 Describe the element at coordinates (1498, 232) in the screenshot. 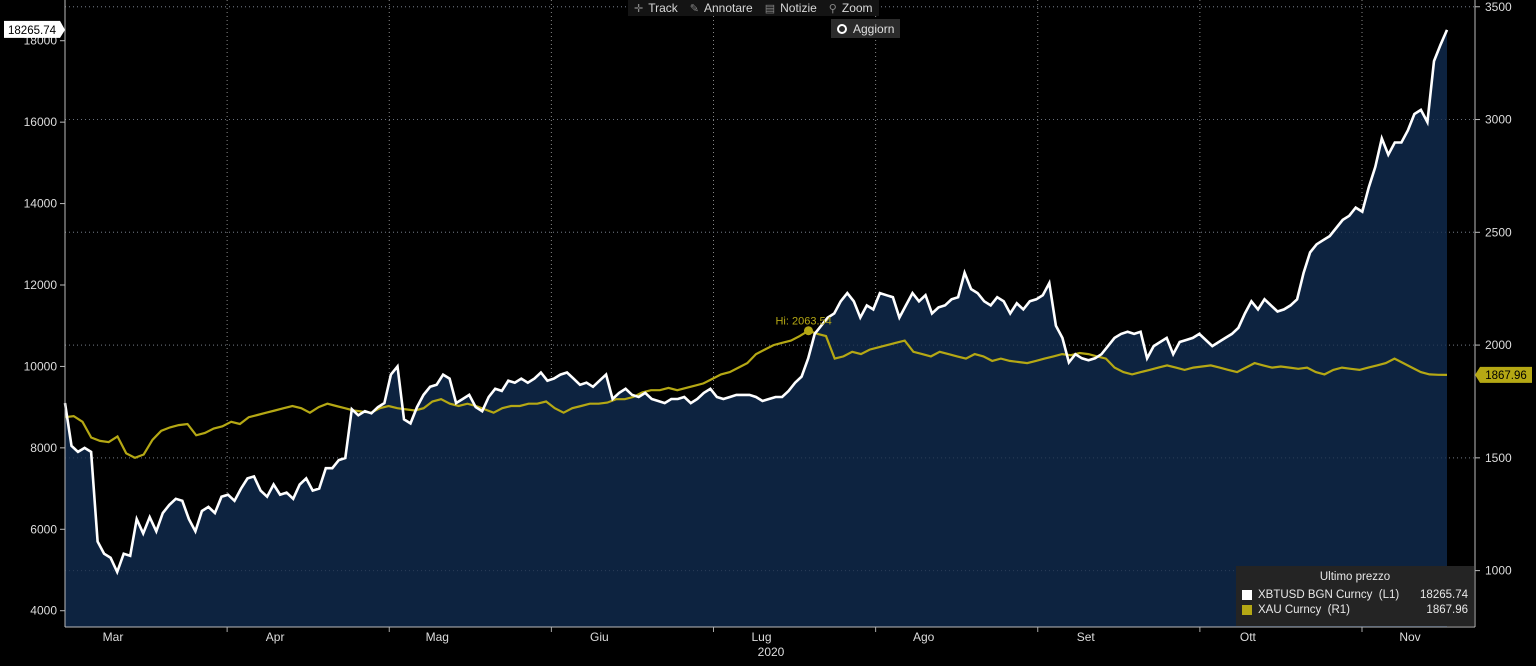

I see `right-tick-label: 2500` at that location.